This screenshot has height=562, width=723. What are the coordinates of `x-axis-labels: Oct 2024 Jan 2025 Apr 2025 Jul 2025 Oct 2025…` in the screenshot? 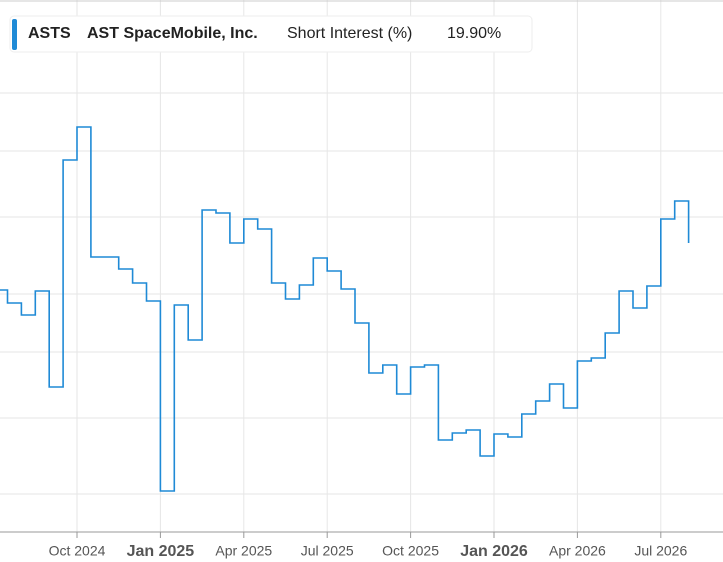 It's located at (368, 546).